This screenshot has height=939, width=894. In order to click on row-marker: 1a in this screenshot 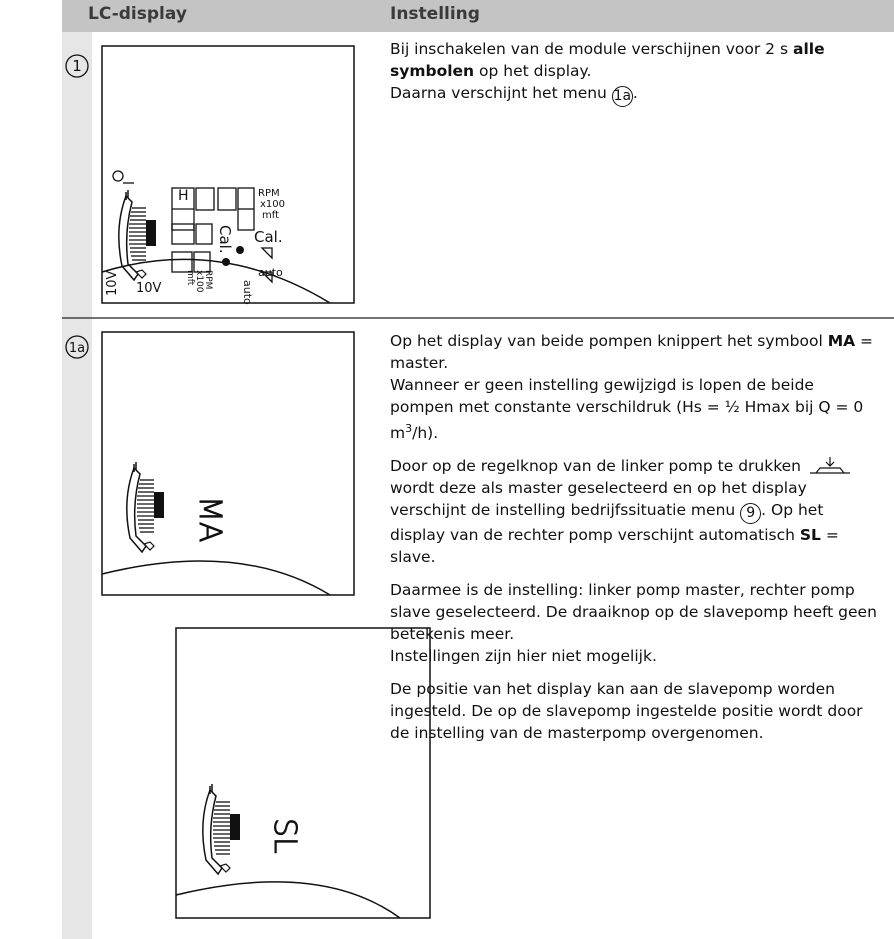, I will do `click(77, 348)`.